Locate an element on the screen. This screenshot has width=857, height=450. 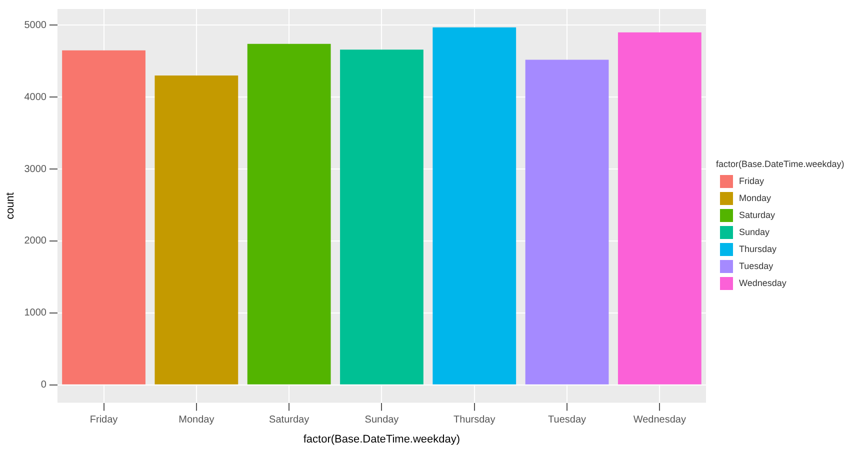
legend-label: Friday is located at coordinates (751, 181).